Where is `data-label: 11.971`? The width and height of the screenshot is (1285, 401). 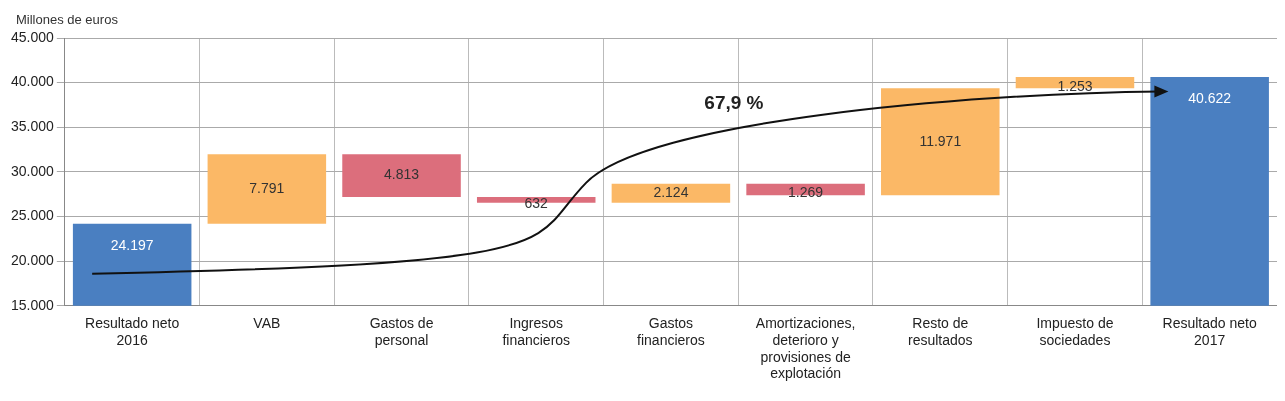
data-label: 11.971 is located at coordinates (940, 140).